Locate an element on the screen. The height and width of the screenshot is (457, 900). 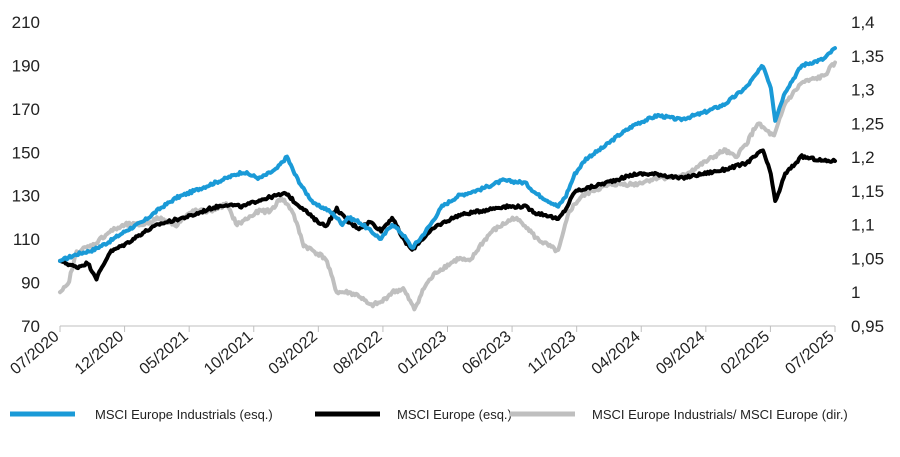
x-tick-label: 08/2022 is located at coordinates (357, 353).